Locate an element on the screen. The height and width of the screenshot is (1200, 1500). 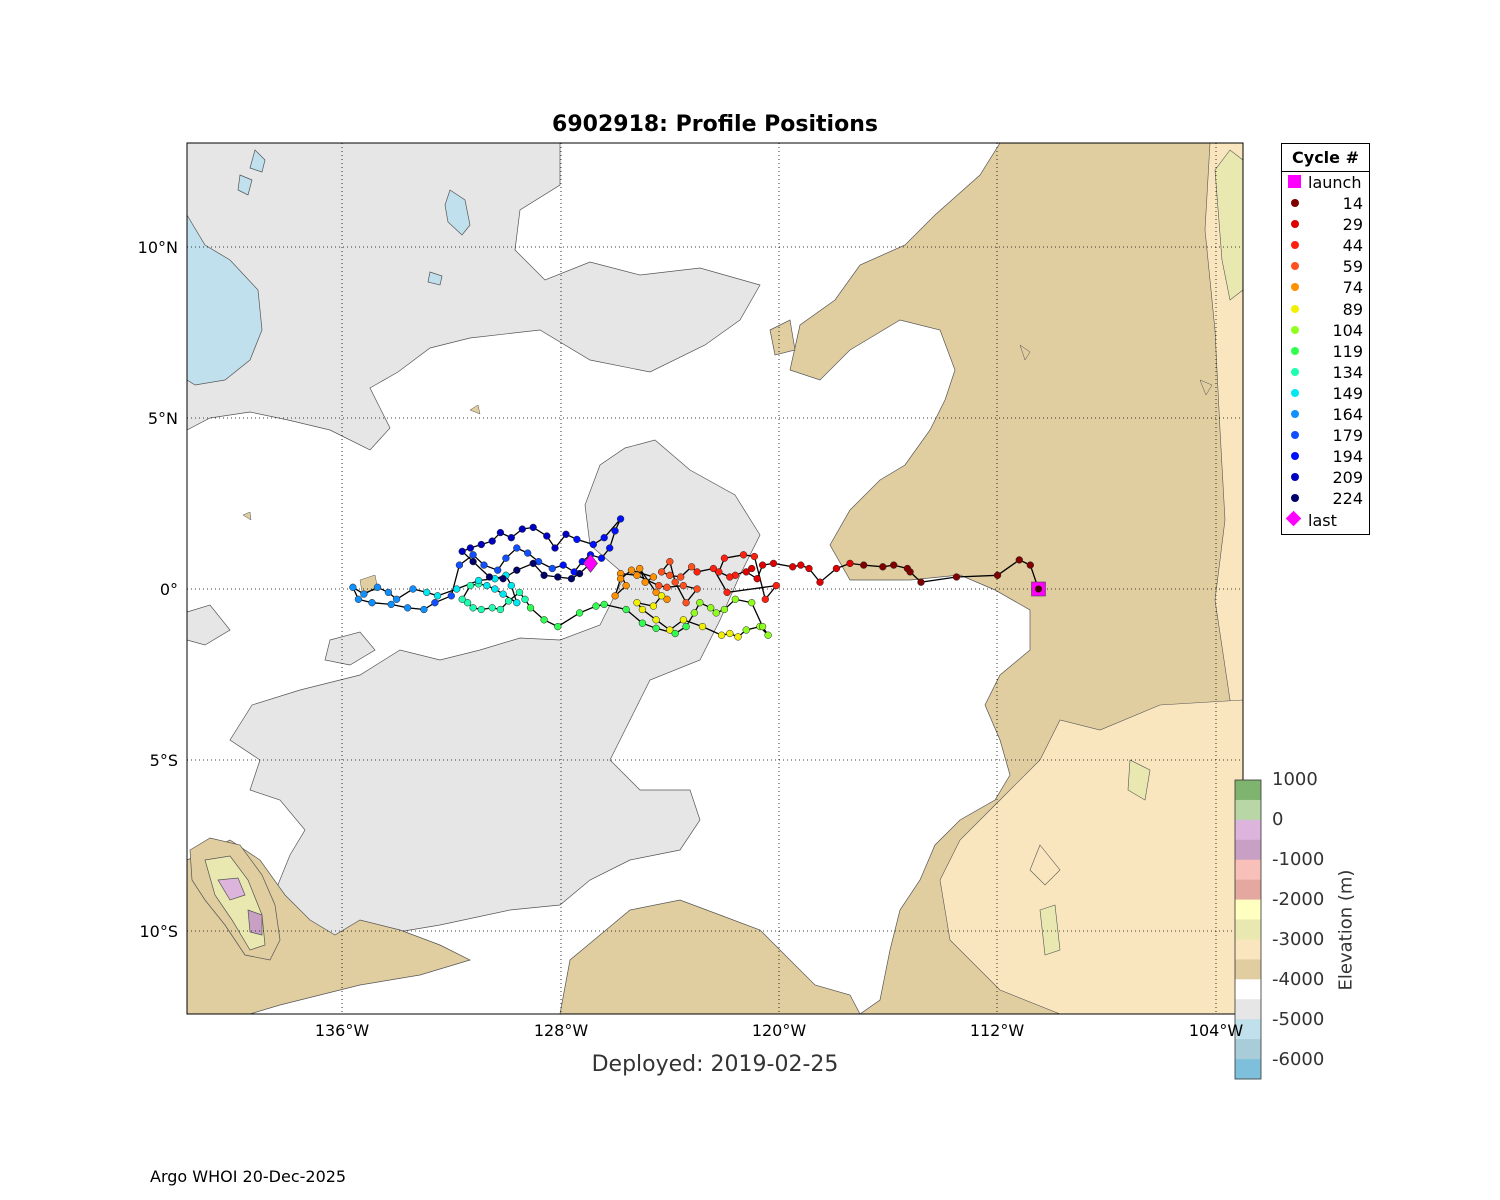
y-tick-10s: 10°S is located at coordinates (158, 931).